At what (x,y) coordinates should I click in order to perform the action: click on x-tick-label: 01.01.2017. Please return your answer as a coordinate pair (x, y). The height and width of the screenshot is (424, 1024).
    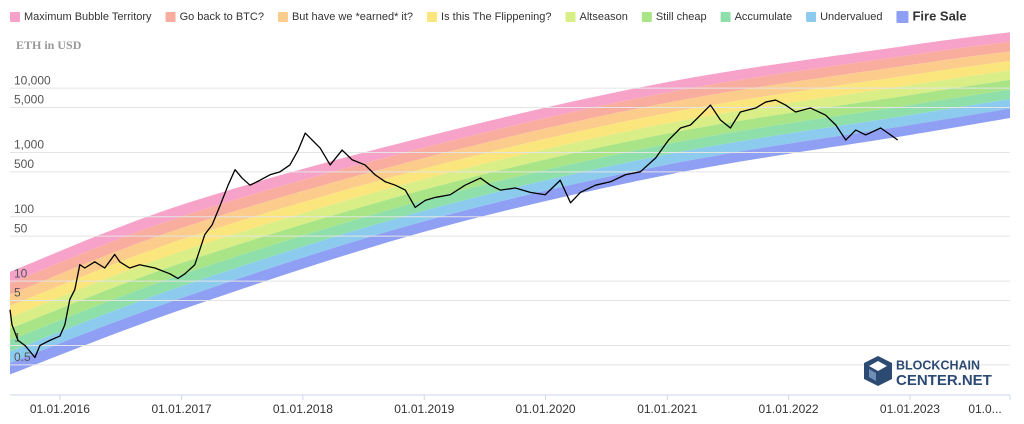
    Looking at the image, I should click on (182, 409).